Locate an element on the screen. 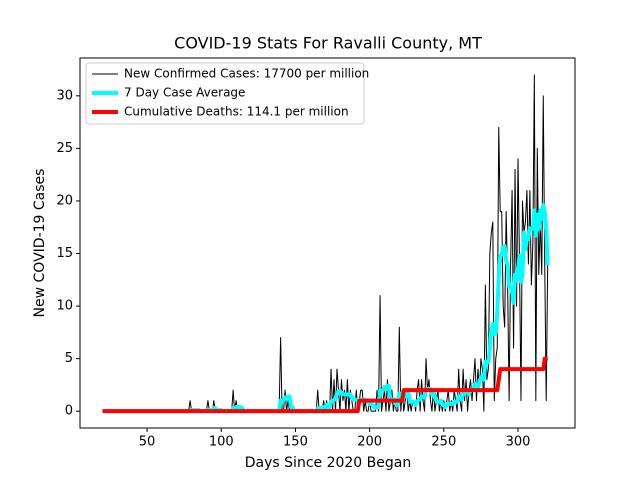  y-tick-label: 10 is located at coordinates (64, 306).